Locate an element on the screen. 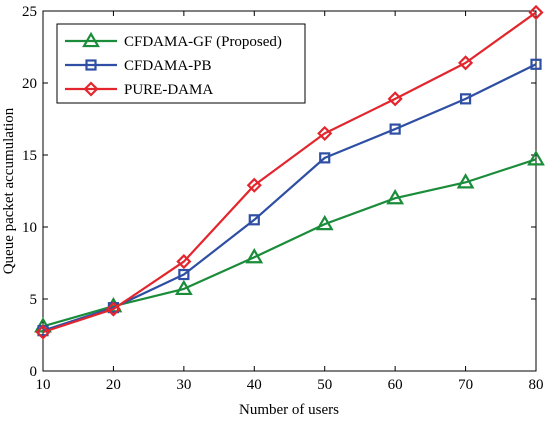 Image resolution: width=550 pixels, height=422 pixels. x-tick-label: 60 is located at coordinates (395, 385).